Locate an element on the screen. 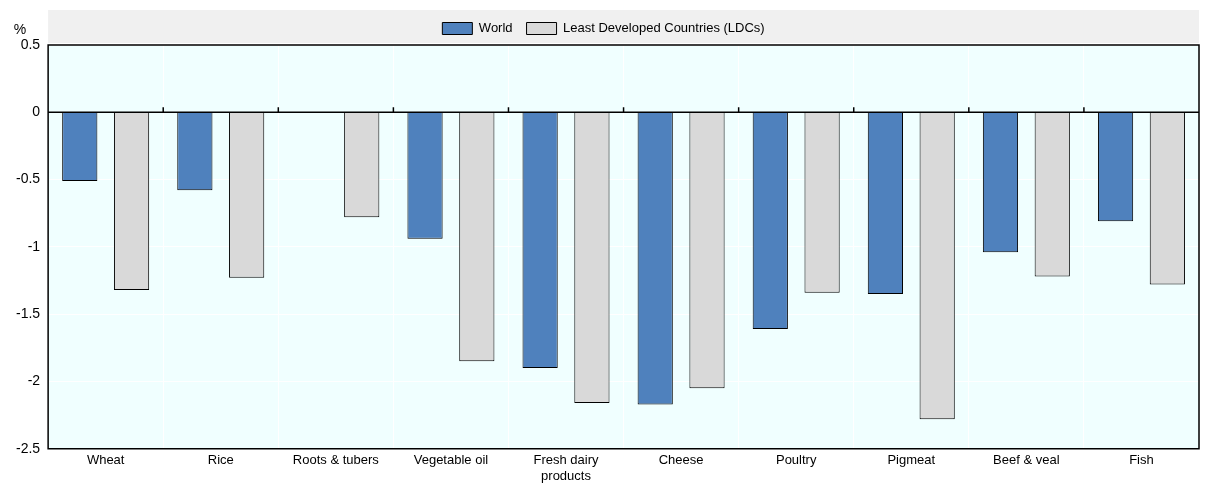 This screenshot has height=498, width=1215. y-tick-label: -1 is located at coordinates (34, 245).